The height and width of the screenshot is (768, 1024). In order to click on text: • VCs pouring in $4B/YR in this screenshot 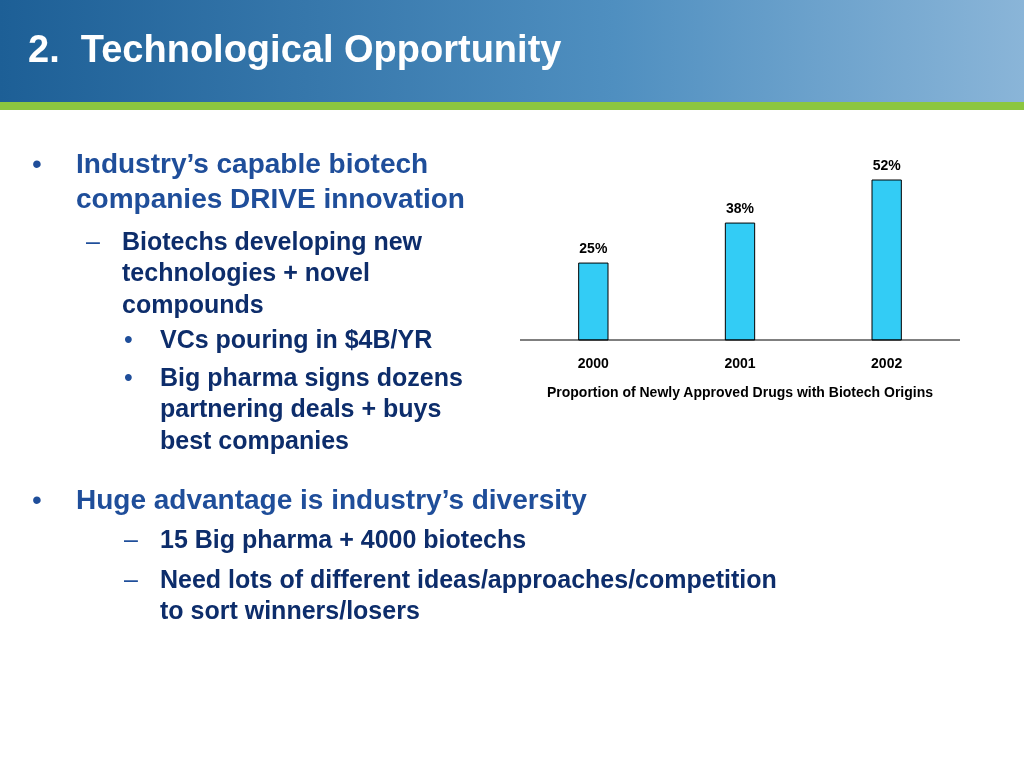, I will do `click(279, 339)`.